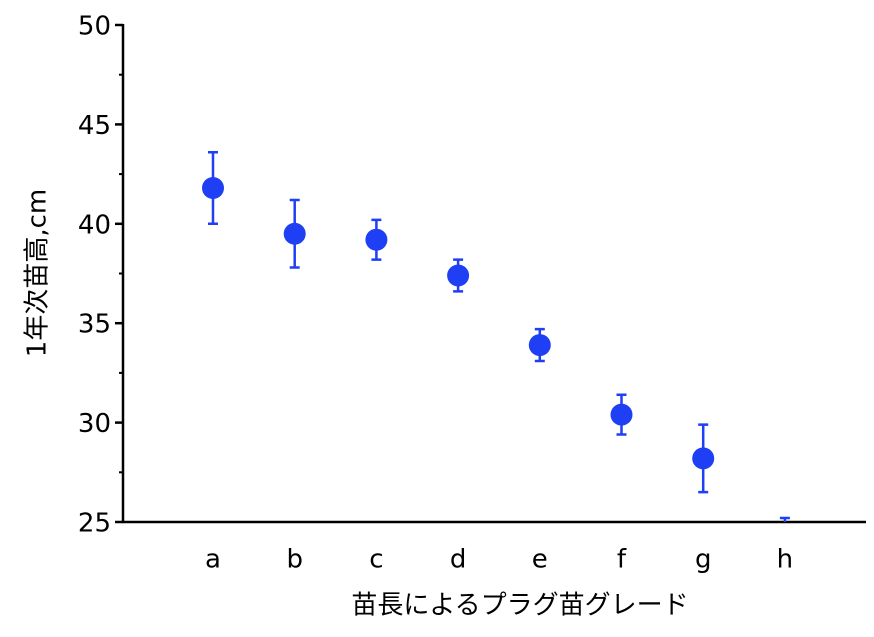  Describe the element at coordinates (94, 524) in the screenshot. I see `y-tick-label: 25` at that location.